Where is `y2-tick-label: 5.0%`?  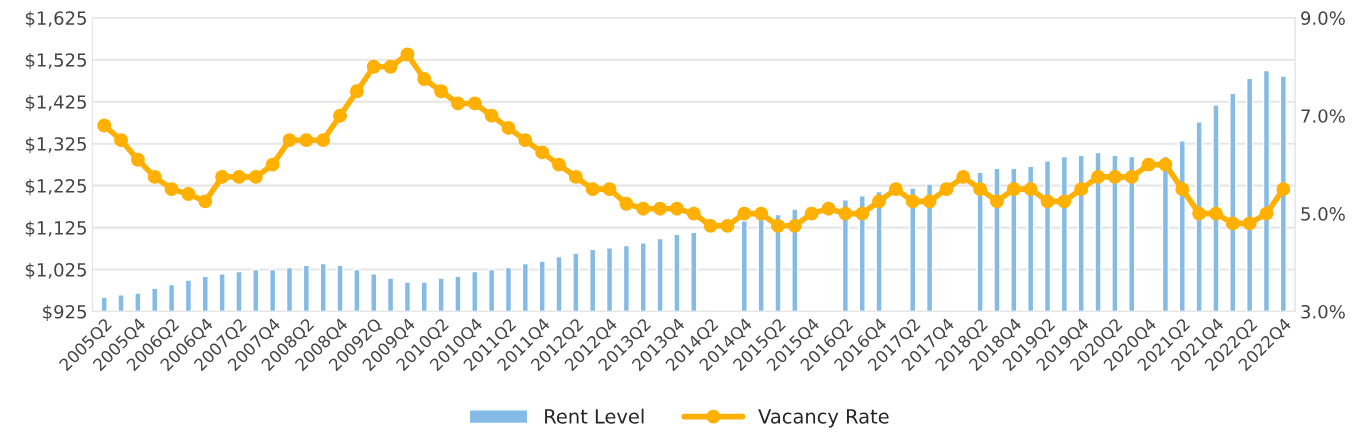
y2-tick-label: 5.0% is located at coordinates (1323, 214).